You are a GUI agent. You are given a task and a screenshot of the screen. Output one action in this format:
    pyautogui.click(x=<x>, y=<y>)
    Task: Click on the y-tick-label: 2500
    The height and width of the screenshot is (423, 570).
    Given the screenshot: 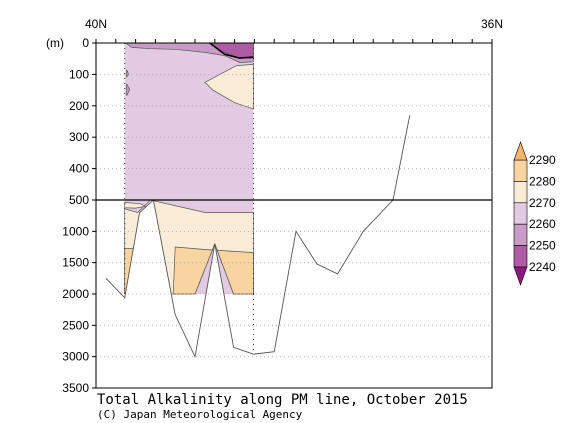 What is the action you would take?
    pyautogui.click(x=75, y=325)
    